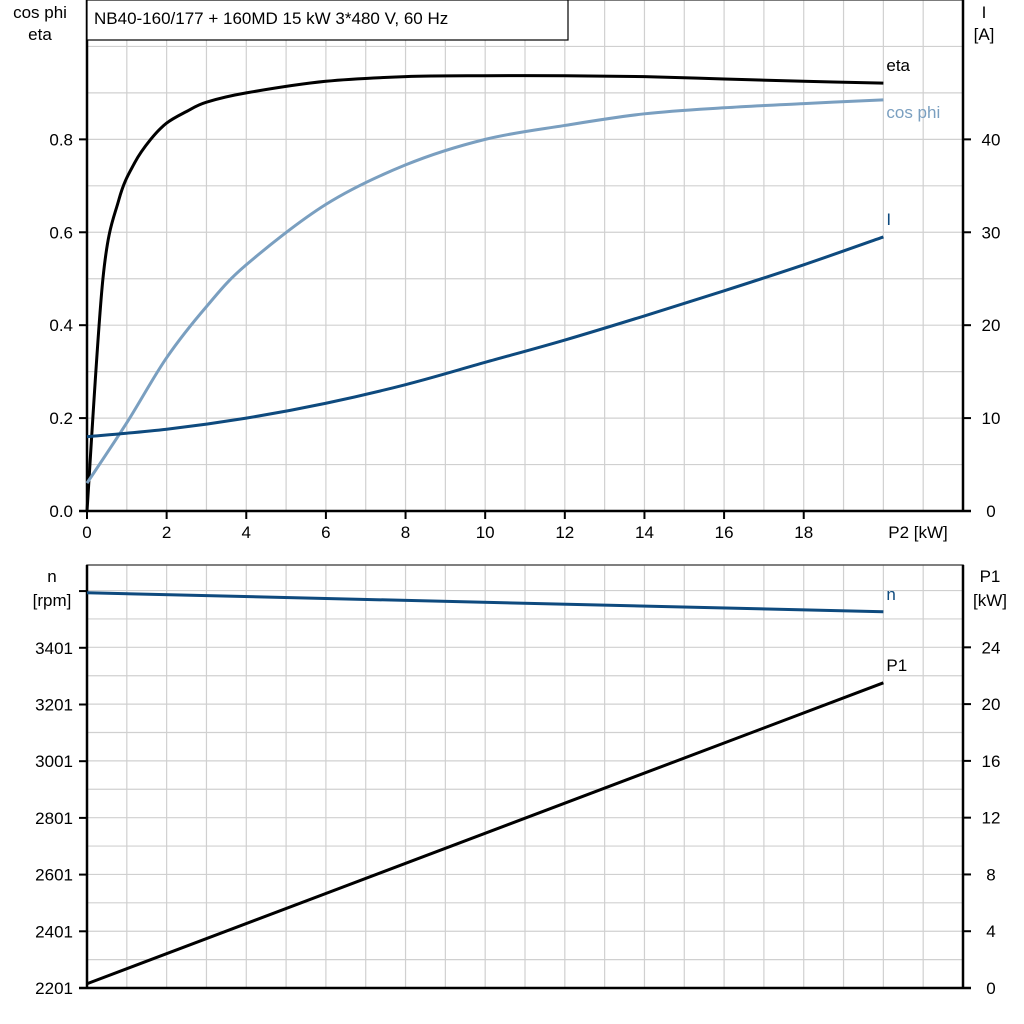 Image resolution: width=1024 pixels, height=1024 pixels. I want to click on left-y-tick-label: 0.4, so click(61, 325).